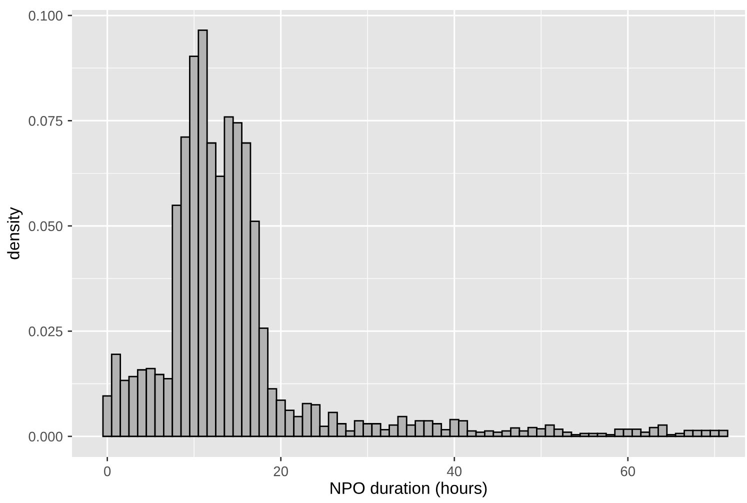  Describe the element at coordinates (281, 471) in the screenshot. I see `x-tick-label: 20` at that location.